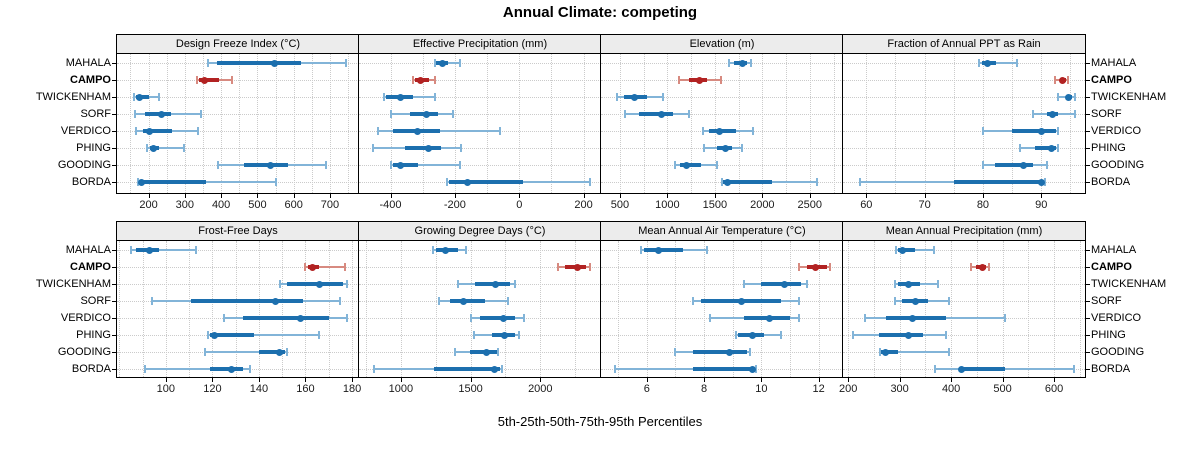 This screenshot has height=450, width=1200. What do you see at coordinates (600, 421) in the screenshot?
I see `figure-caption: 5th-25th-50th-75th-95th Percentiles` at bounding box center [600, 421].